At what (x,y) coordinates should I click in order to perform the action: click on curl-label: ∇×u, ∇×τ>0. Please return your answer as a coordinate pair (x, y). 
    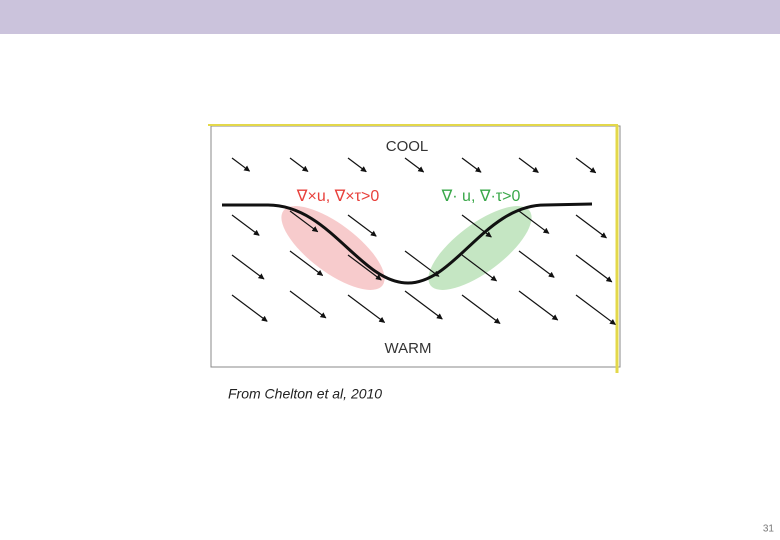
    Looking at the image, I should click on (338, 196).